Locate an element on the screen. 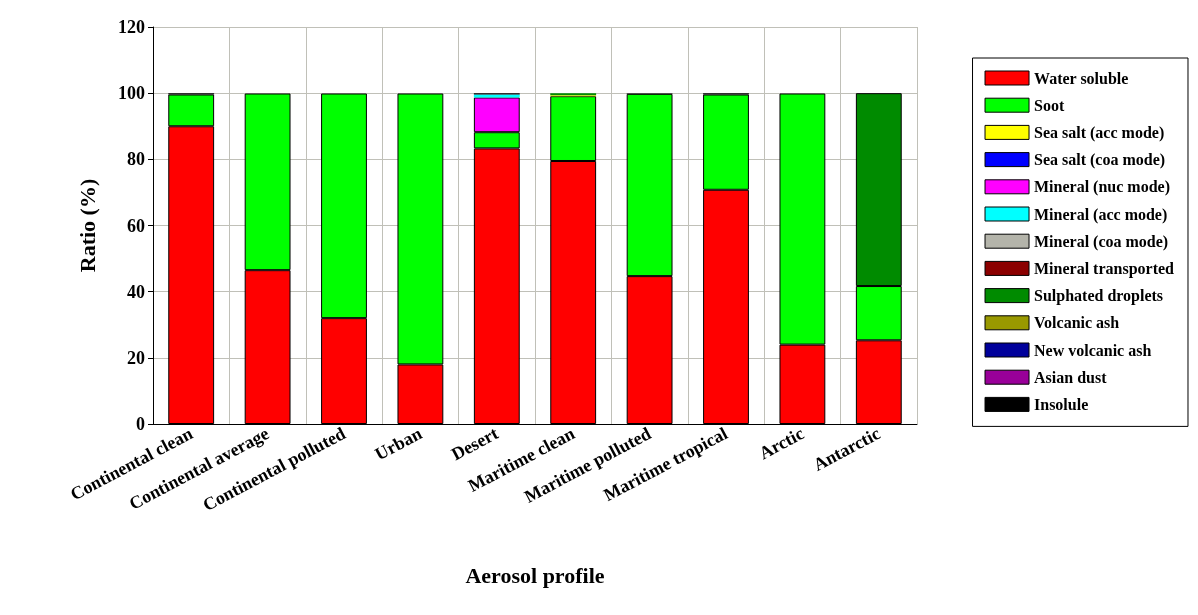 The width and height of the screenshot is (1198, 615). legend-label: Mineral transported is located at coordinates (1104, 268).